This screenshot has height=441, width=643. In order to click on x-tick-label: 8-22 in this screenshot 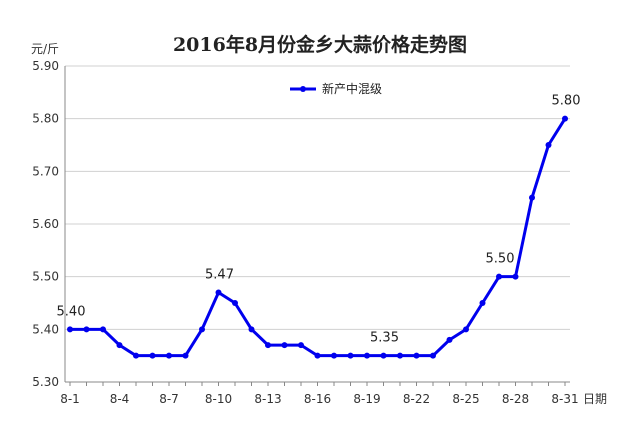, I will do `click(416, 399)`.